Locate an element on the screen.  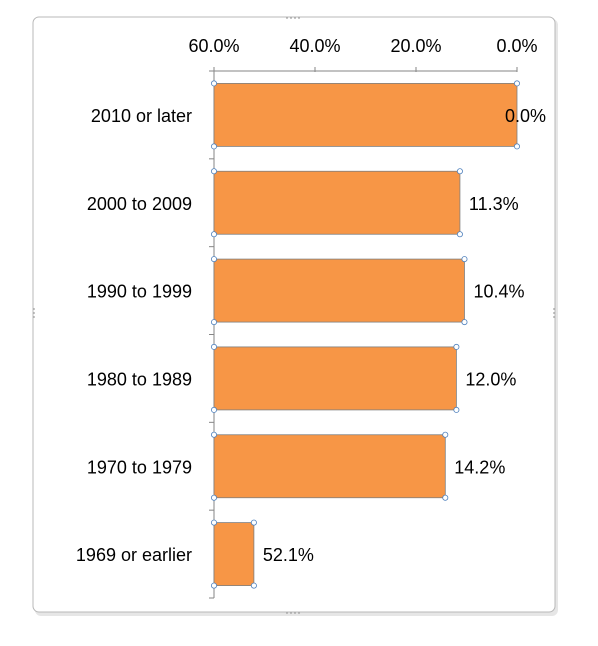
category-label: 2010 or later is located at coordinates (141, 116).